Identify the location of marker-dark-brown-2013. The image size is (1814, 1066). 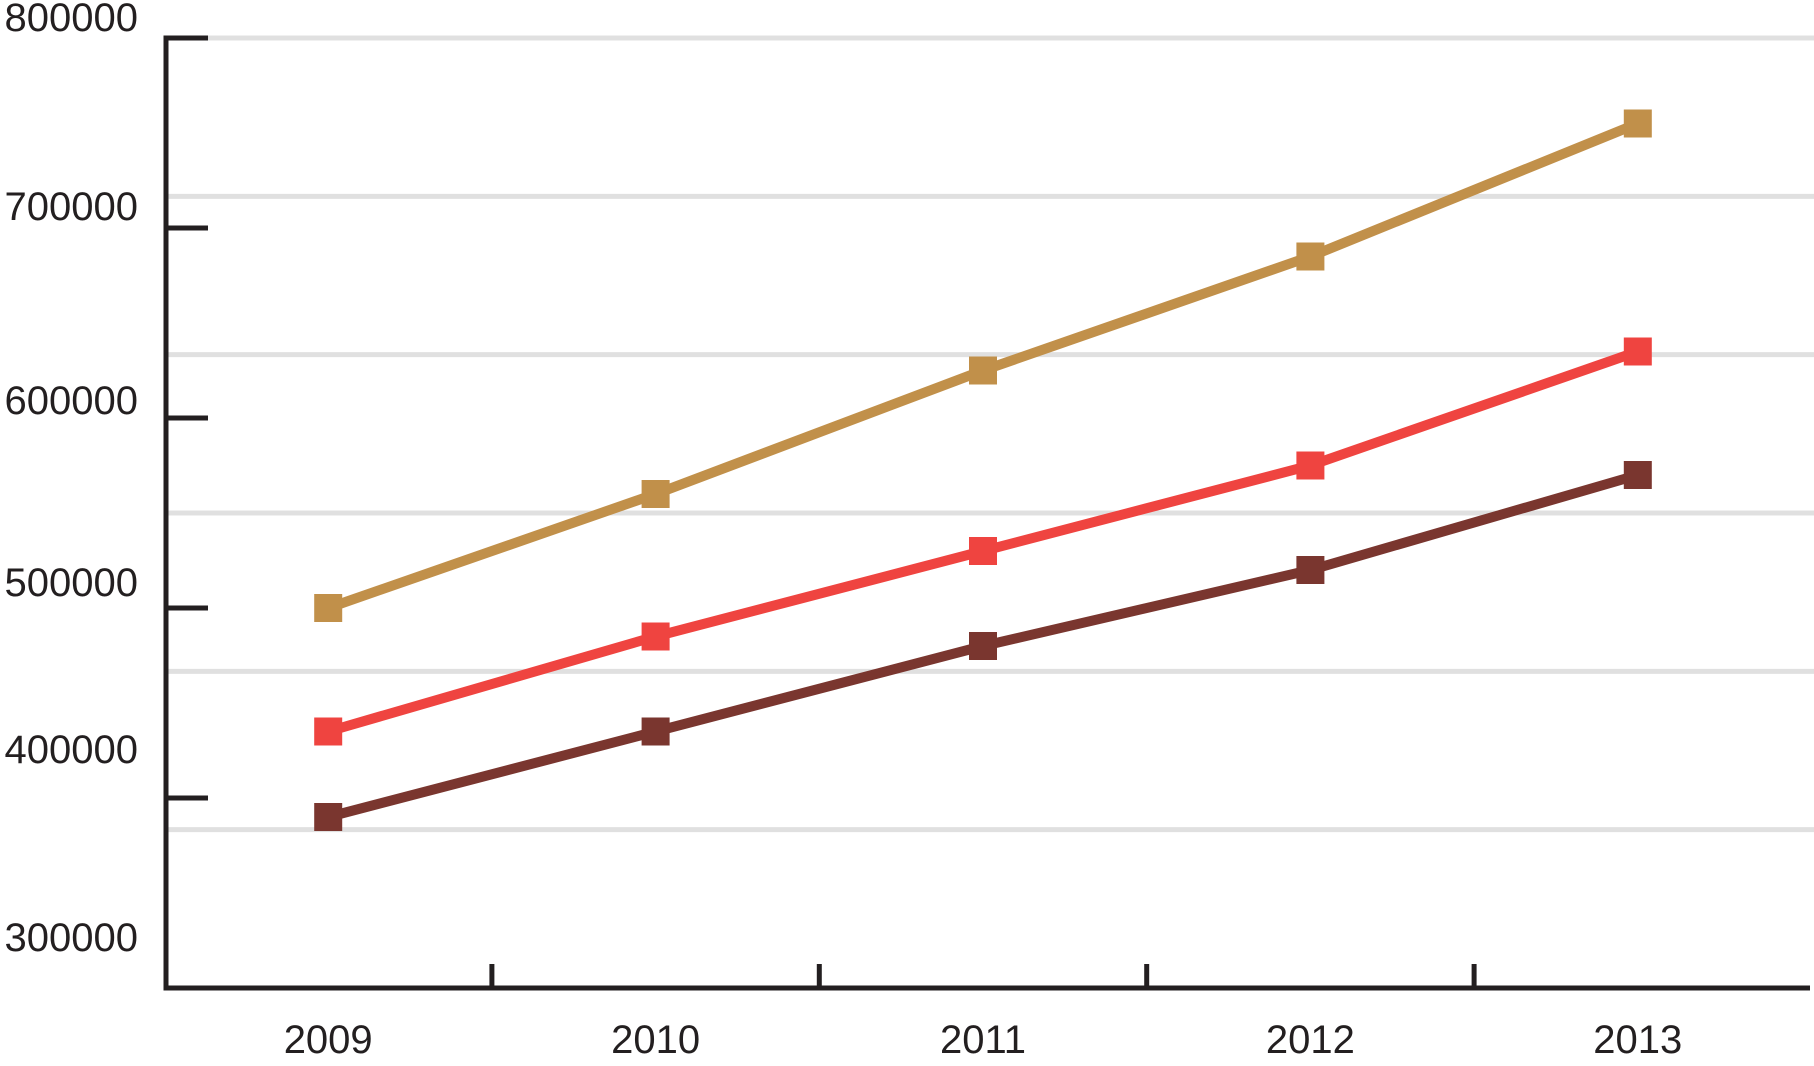
(1637, 475).